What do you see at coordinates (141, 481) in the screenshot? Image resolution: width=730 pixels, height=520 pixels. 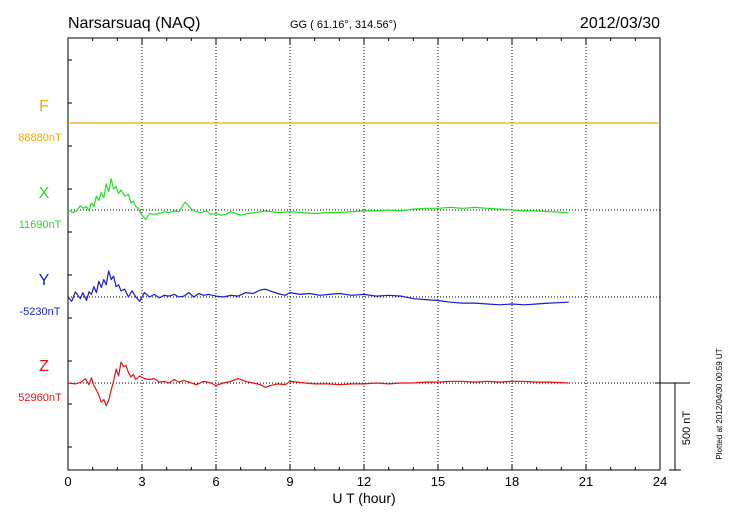 I see `x-tick-label: 3` at bounding box center [141, 481].